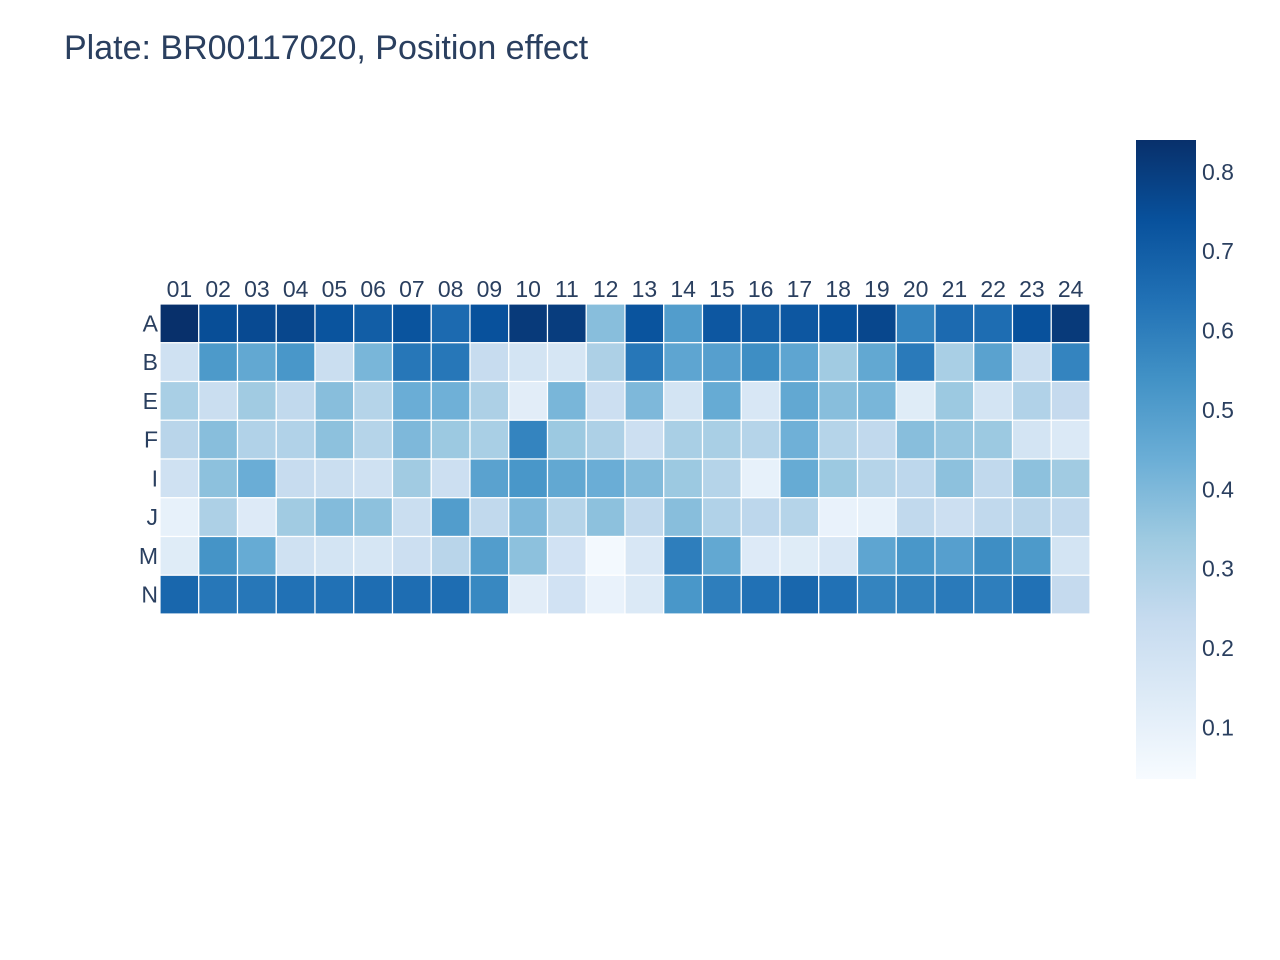 The width and height of the screenshot is (1280, 960). Describe the element at coordinates (528, 323) in the screenshot. I see `heatmap-cell-A10` at that location.